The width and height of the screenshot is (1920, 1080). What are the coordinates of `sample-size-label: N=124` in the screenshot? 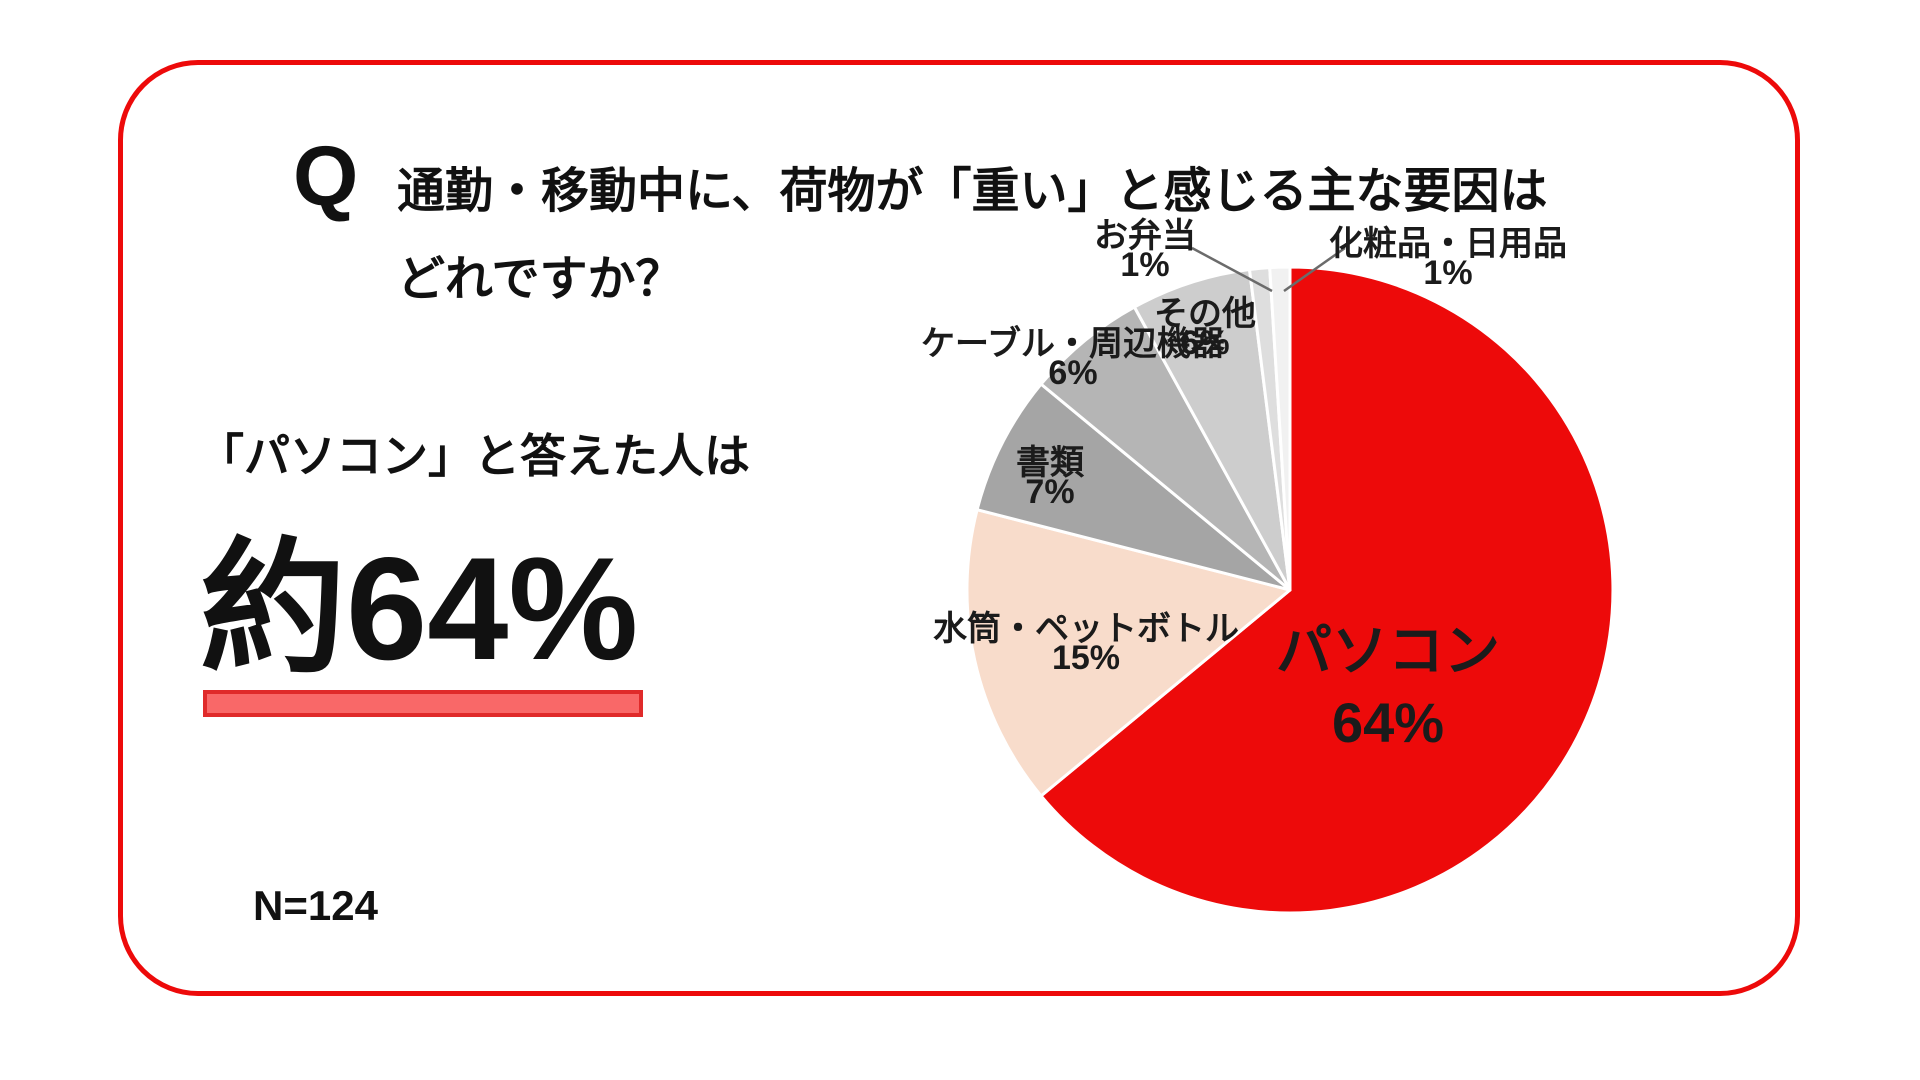 It's located at (315, 905).